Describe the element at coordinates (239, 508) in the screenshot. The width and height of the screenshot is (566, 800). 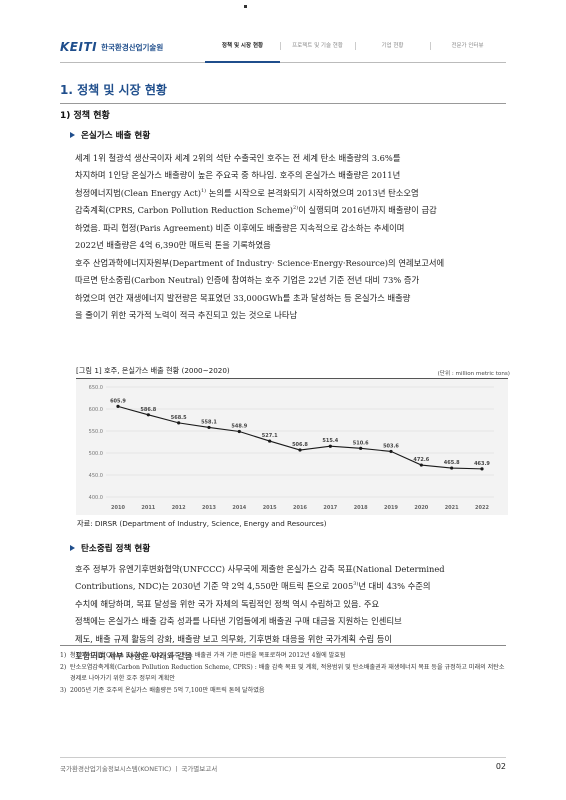
I see `x-tick-label: 2014` at that location.